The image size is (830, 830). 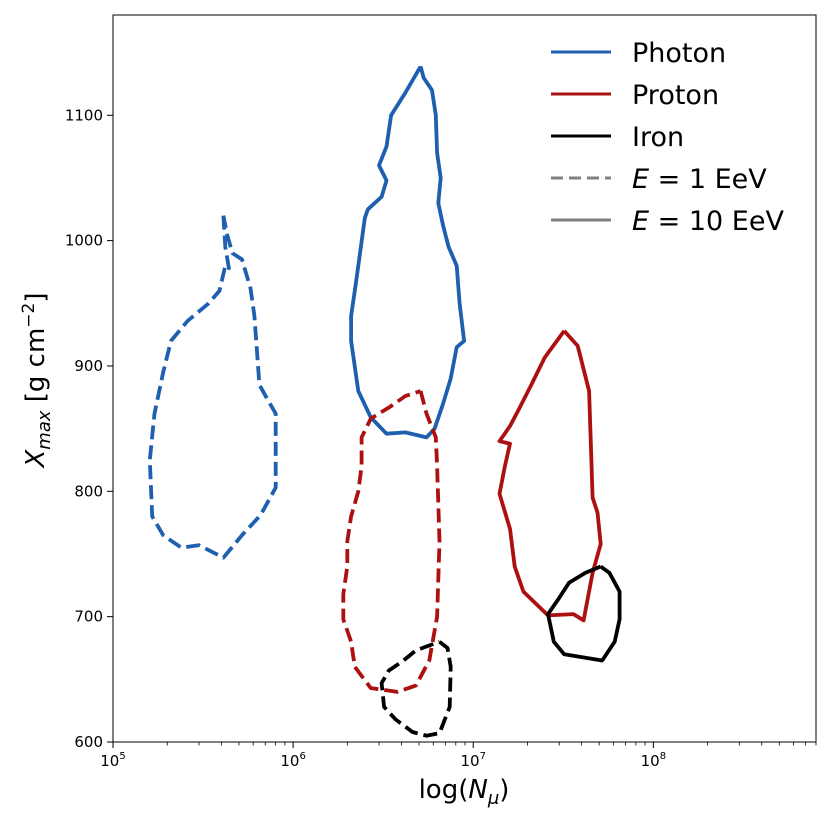 I want to click on legend-label-photon: Photon, so click(x=679, y=53).